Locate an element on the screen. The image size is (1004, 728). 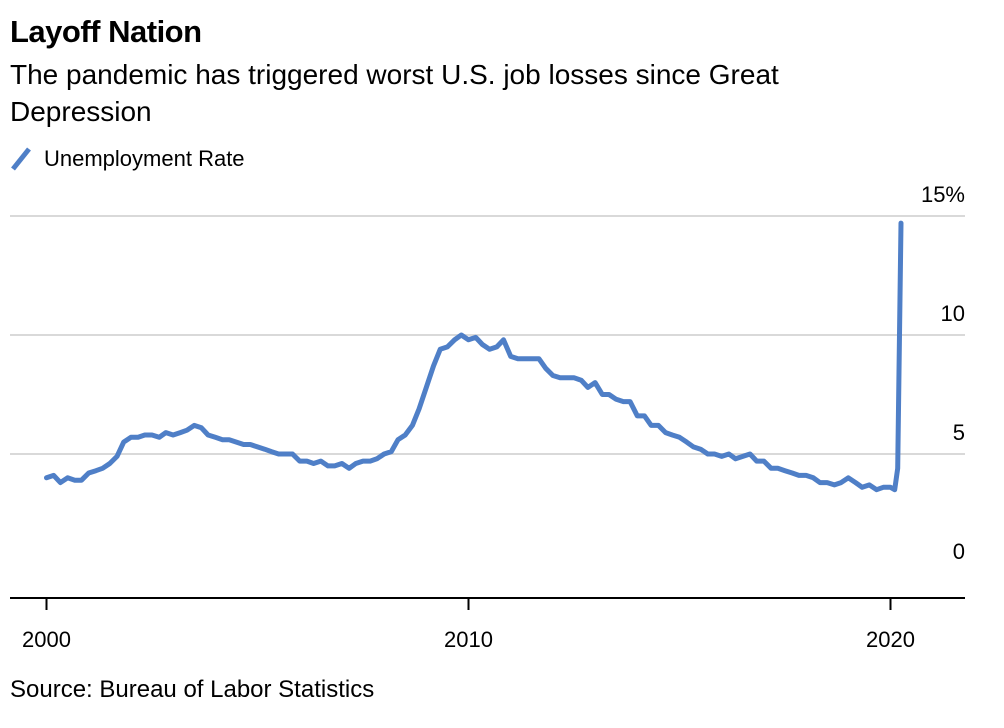
x-tick-label: 2010 is located at coordinates (468, 639).